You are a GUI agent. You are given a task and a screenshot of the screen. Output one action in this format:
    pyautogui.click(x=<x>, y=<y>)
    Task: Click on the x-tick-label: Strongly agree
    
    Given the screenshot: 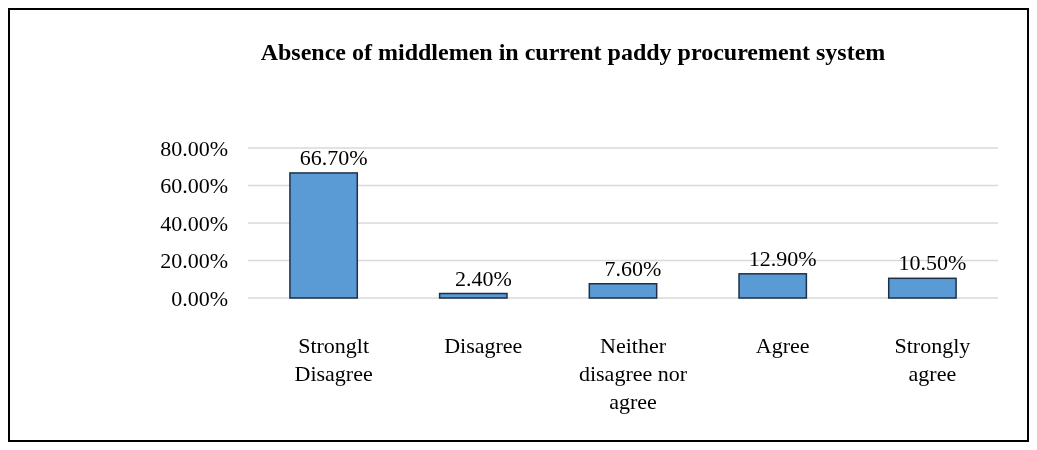 What is the action you would take?
    pyautogui.click(x=932, y=359)
    